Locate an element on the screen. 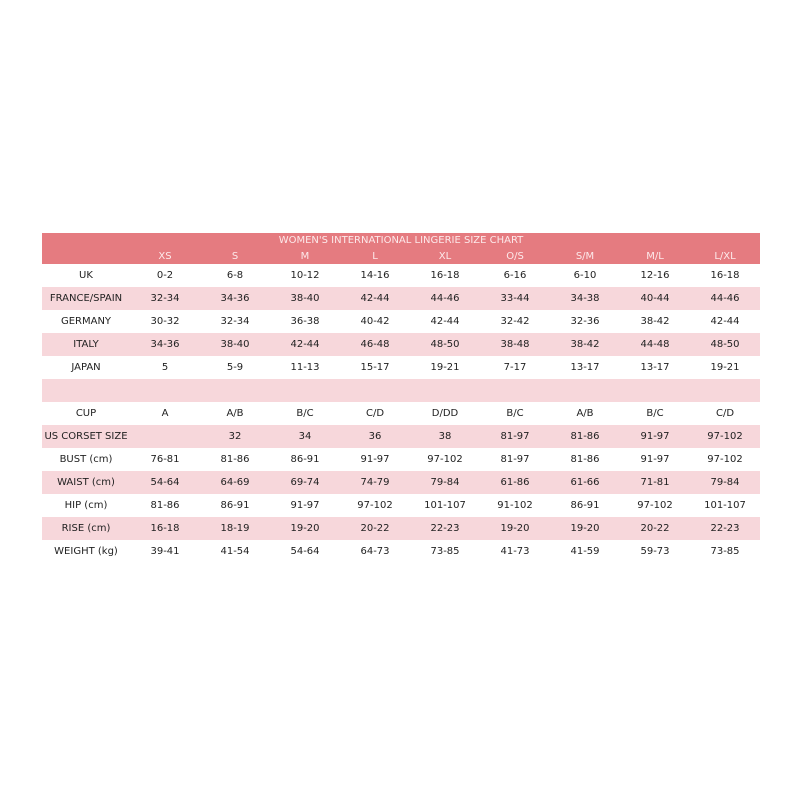 Image resolution: width=800 pixels, height=800 pixels. size-header: O/S is located at coordinates (515, 256).